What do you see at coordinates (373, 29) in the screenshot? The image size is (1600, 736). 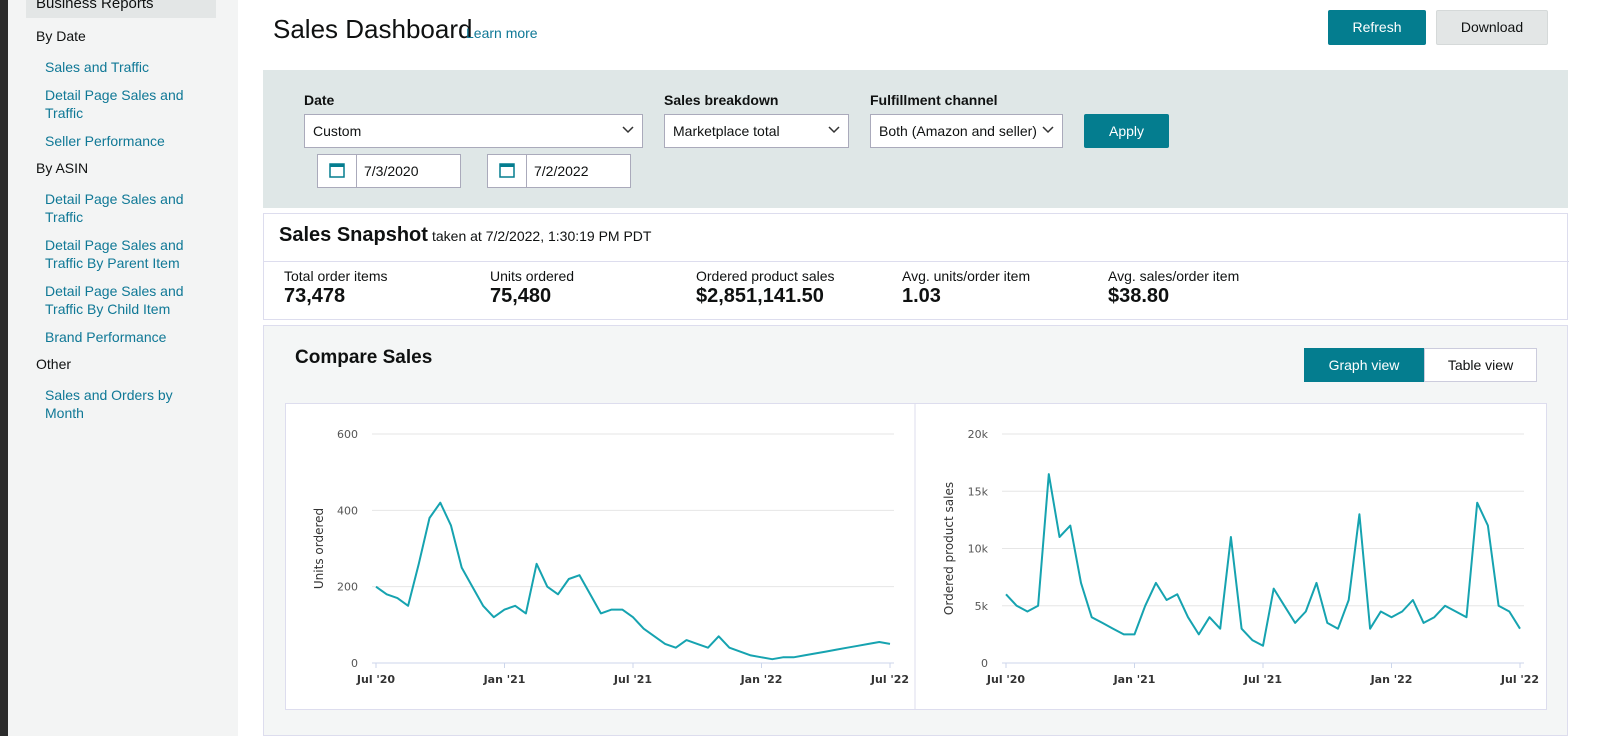 I see `page-title: Sales Dashboard` at bounding box center [373, 29].